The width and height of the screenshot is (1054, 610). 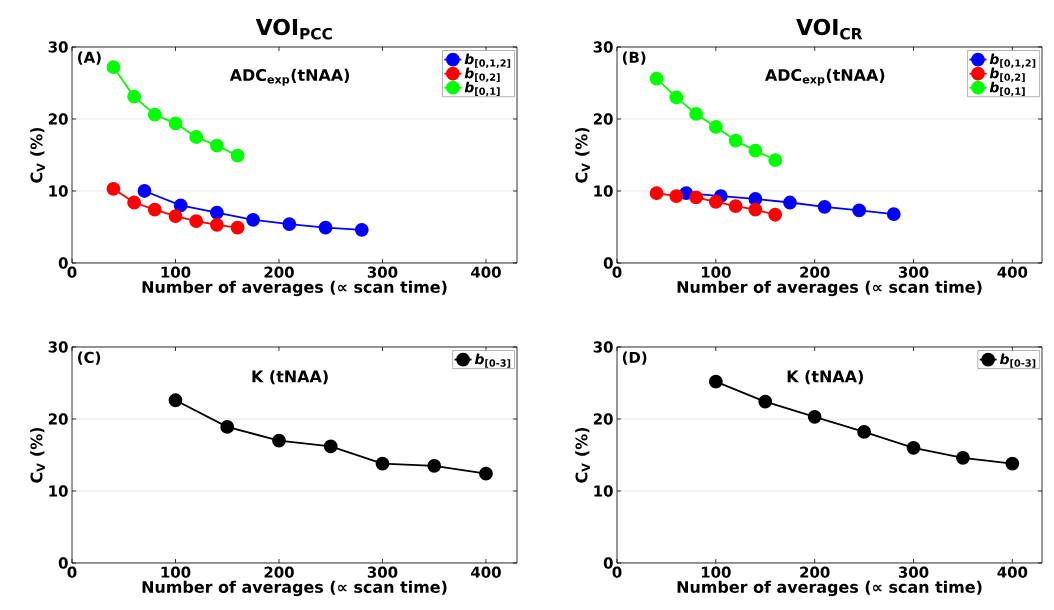 What do you see at coordinates (634, 358) in the screenshot?
I see `annotation: (D)` at bounding box center [634, 358].